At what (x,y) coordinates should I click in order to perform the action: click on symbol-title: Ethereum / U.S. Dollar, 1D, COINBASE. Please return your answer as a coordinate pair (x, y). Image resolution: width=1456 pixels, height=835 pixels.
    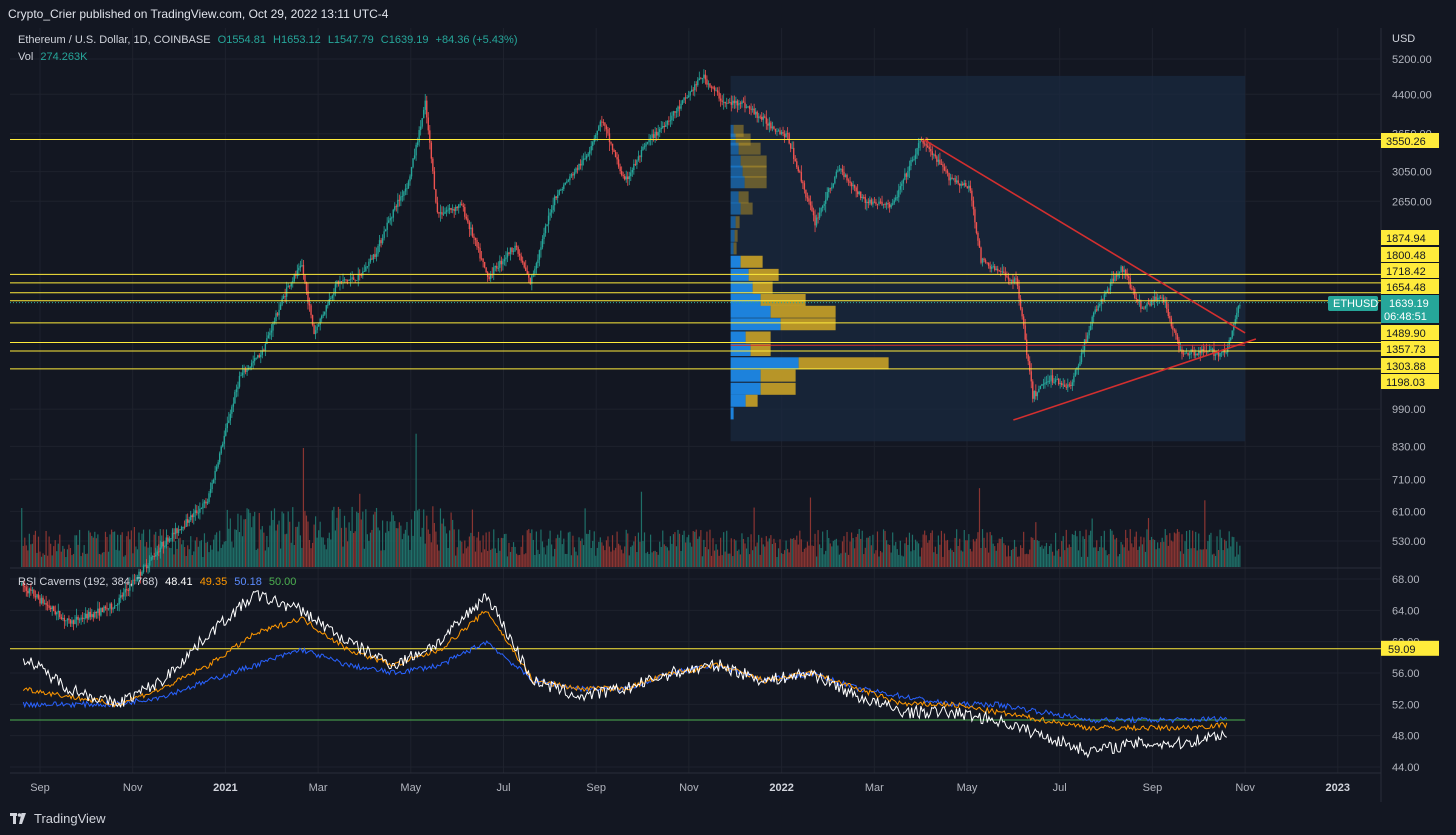
    Looking at the image, I should click on (114, 40).